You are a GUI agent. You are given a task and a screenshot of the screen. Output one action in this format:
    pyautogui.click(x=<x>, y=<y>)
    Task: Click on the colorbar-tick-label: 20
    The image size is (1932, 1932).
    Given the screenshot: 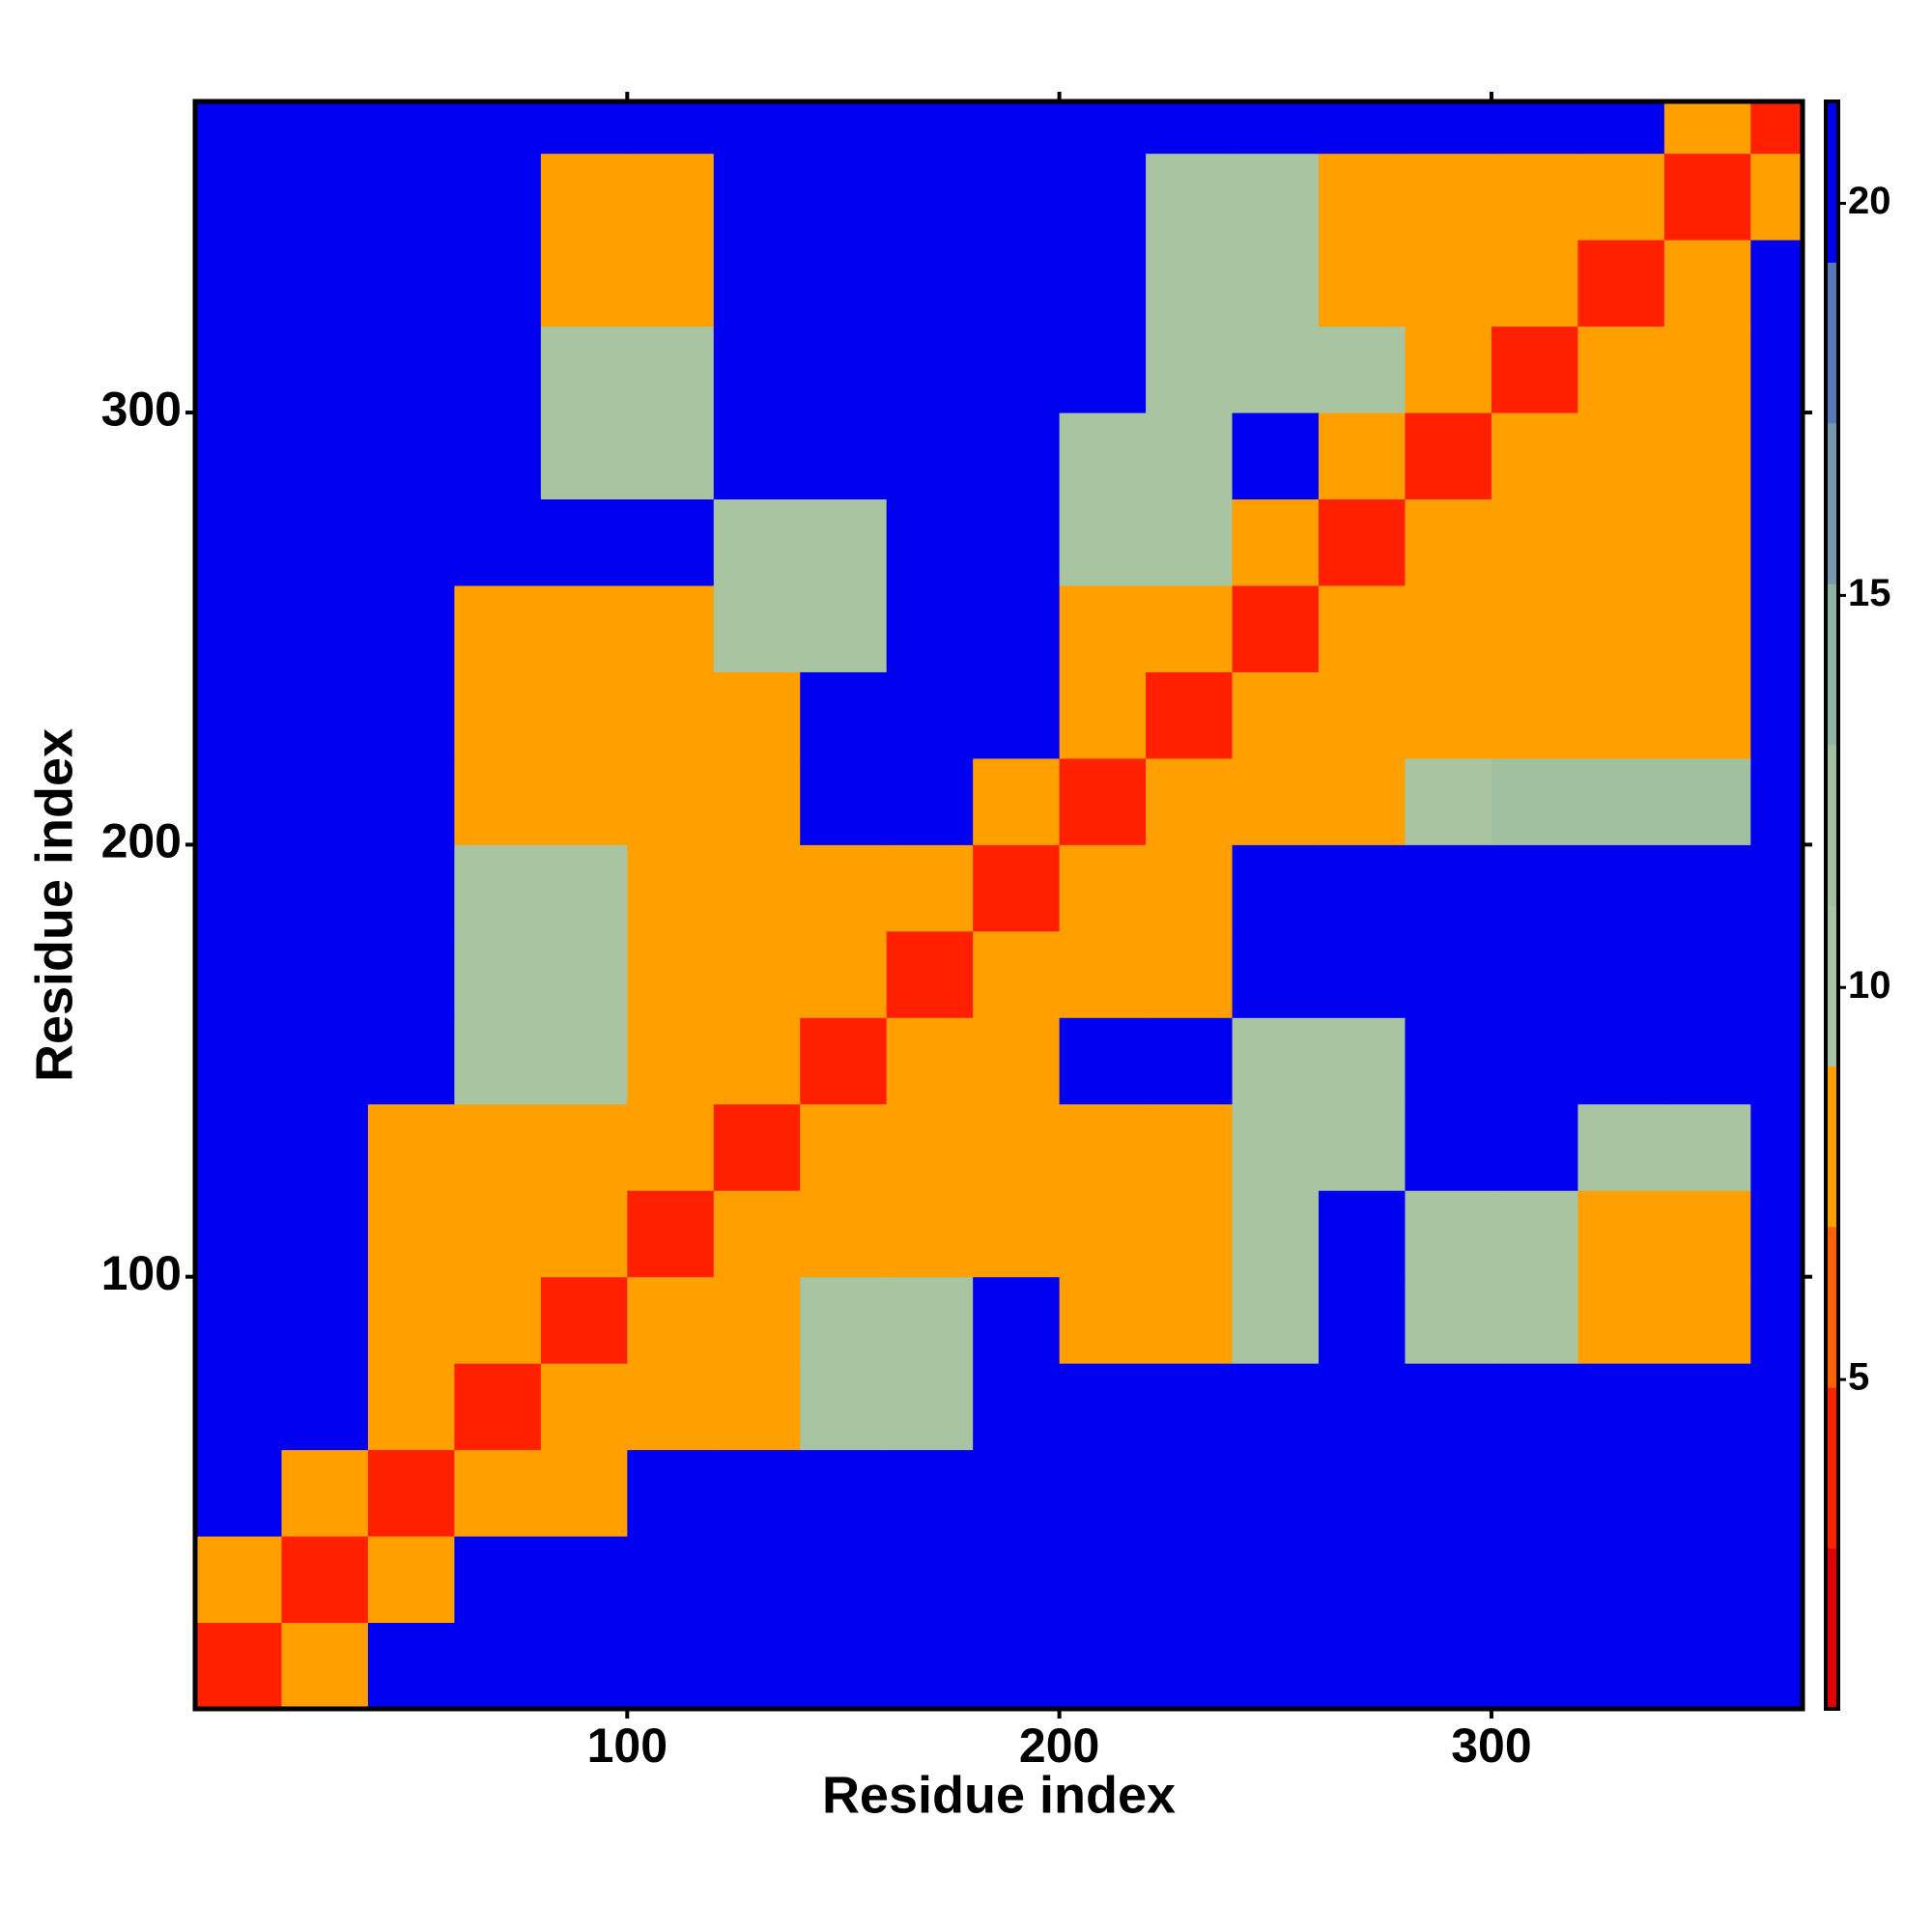 What is the action you would take?
    pyautogui.click(x=1869, y=201)
    